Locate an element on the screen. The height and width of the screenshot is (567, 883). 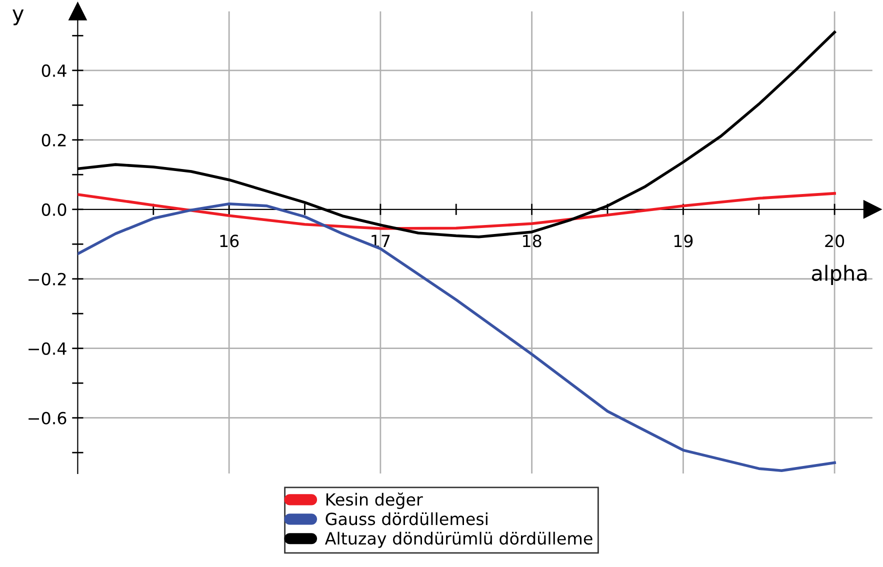
y-tick-label: −0.4 is located at coordinates (47, 348).